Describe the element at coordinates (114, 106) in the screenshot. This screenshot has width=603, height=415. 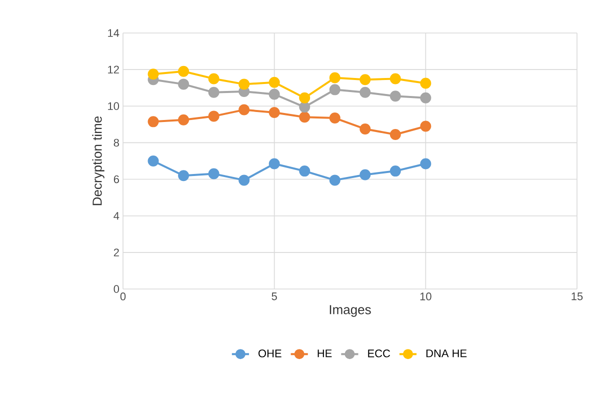
I see `y-tick-label: 10` at that location.